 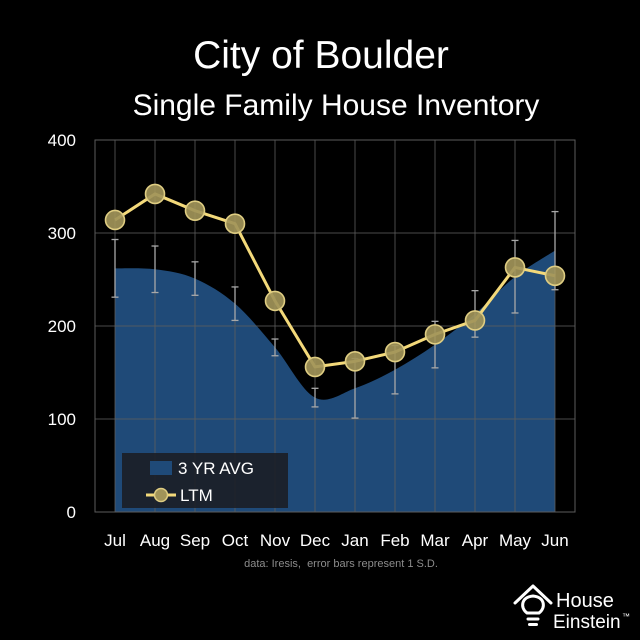 I want to click on house-einstein-logo: House Einstein ™, so click(x=571, y=608).